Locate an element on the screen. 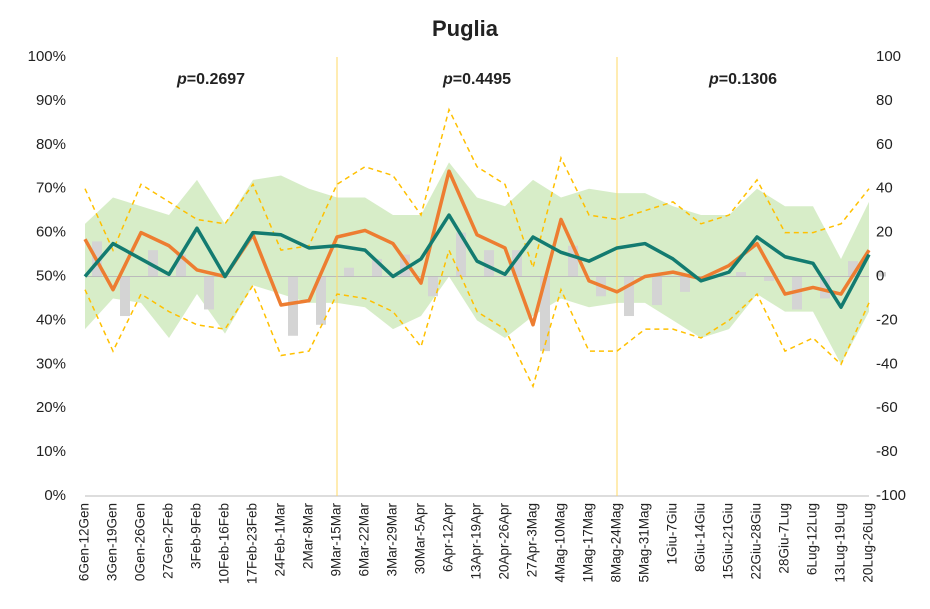 The height and width of the screenshot is (609, 930). x-tick-label: 10Feb-16Feb is located at coordinates (224, 543).